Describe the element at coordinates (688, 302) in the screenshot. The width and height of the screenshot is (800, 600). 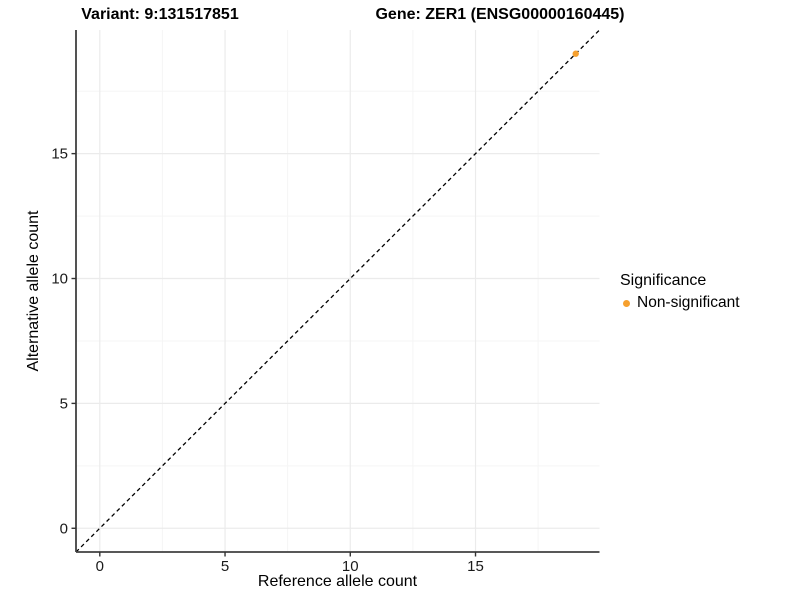
I see `legend-item-label: Non-significant` at that location.